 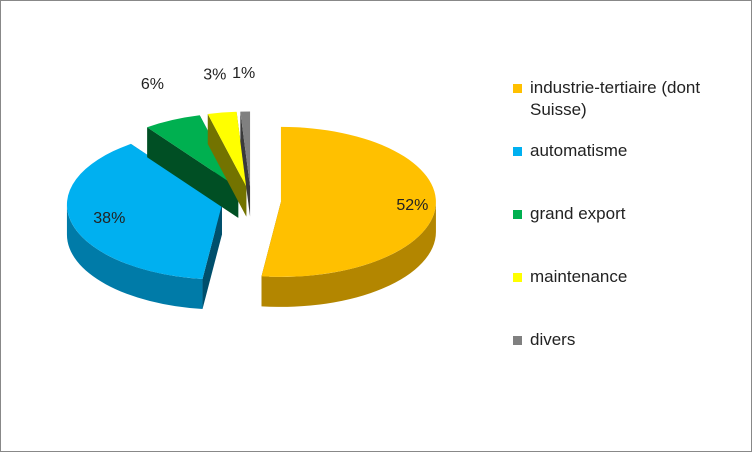 I want to click on legend-item: industrie-tertiaire (dont Suisse), so click(x=613, y=108).